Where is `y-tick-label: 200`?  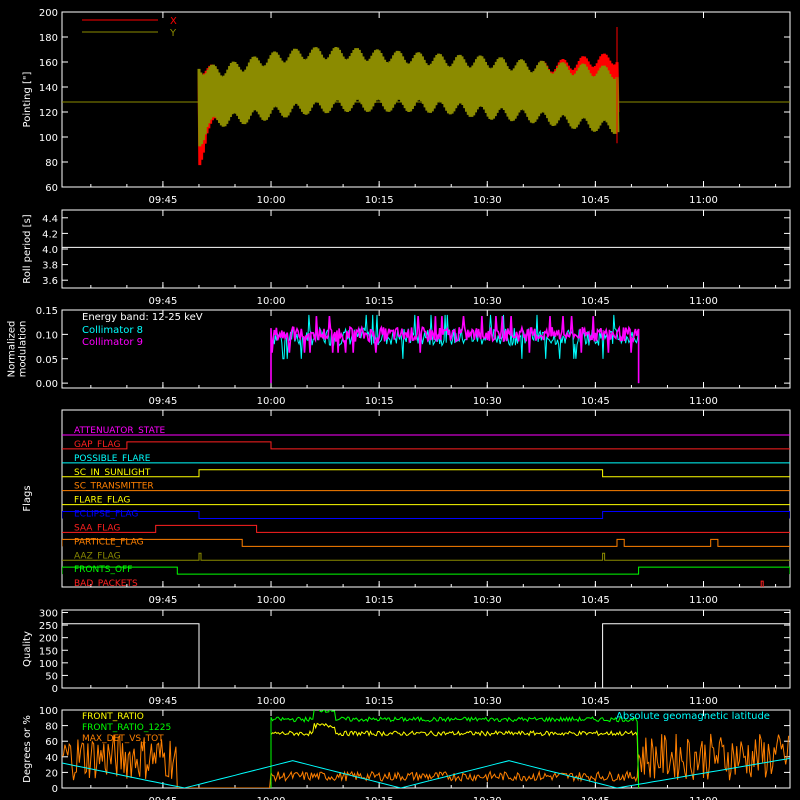
y-tick-label: 200 is located at coordinates (48, 639).